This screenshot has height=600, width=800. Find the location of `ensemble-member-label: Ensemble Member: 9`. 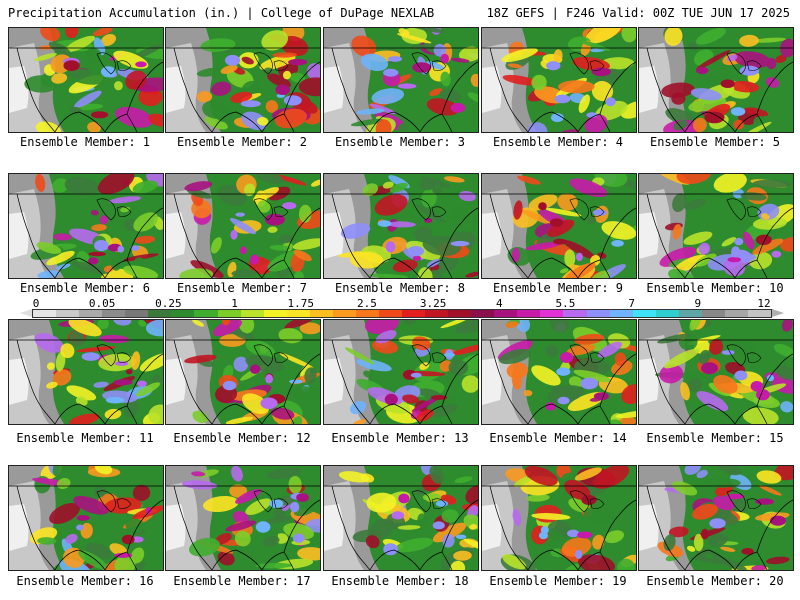

ensemble-member-label: Ensemble Member: 9 is located at coordinates (558, 288).